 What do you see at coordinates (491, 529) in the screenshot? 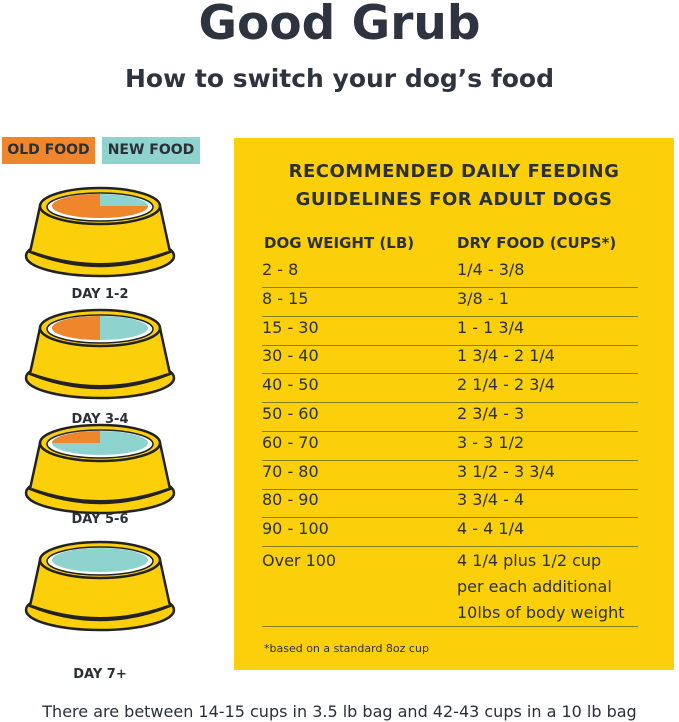
I see `food-cell: 4 - 4 1/4` at bounding box center [491, 529].